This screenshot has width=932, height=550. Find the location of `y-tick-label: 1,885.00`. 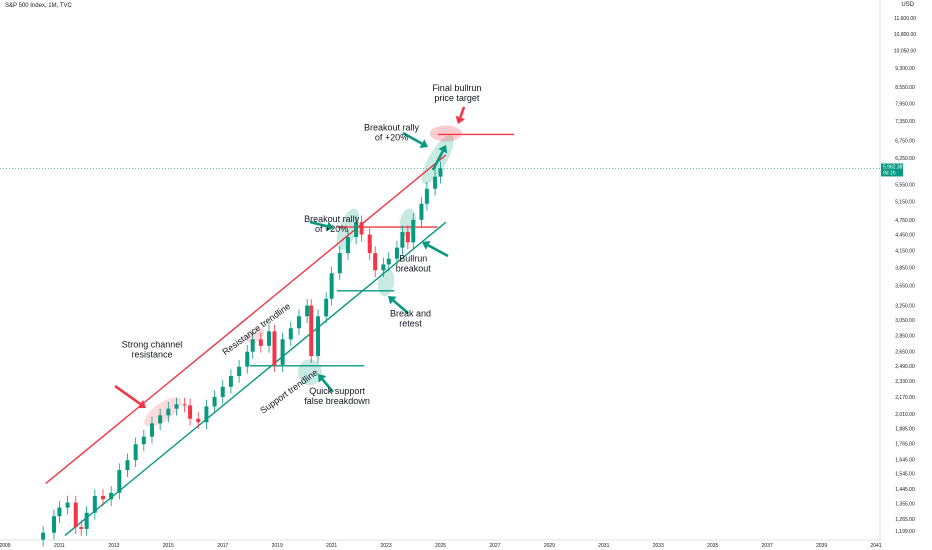

y-tick-label: 1,885.00 is located at coordinates (905, 430).